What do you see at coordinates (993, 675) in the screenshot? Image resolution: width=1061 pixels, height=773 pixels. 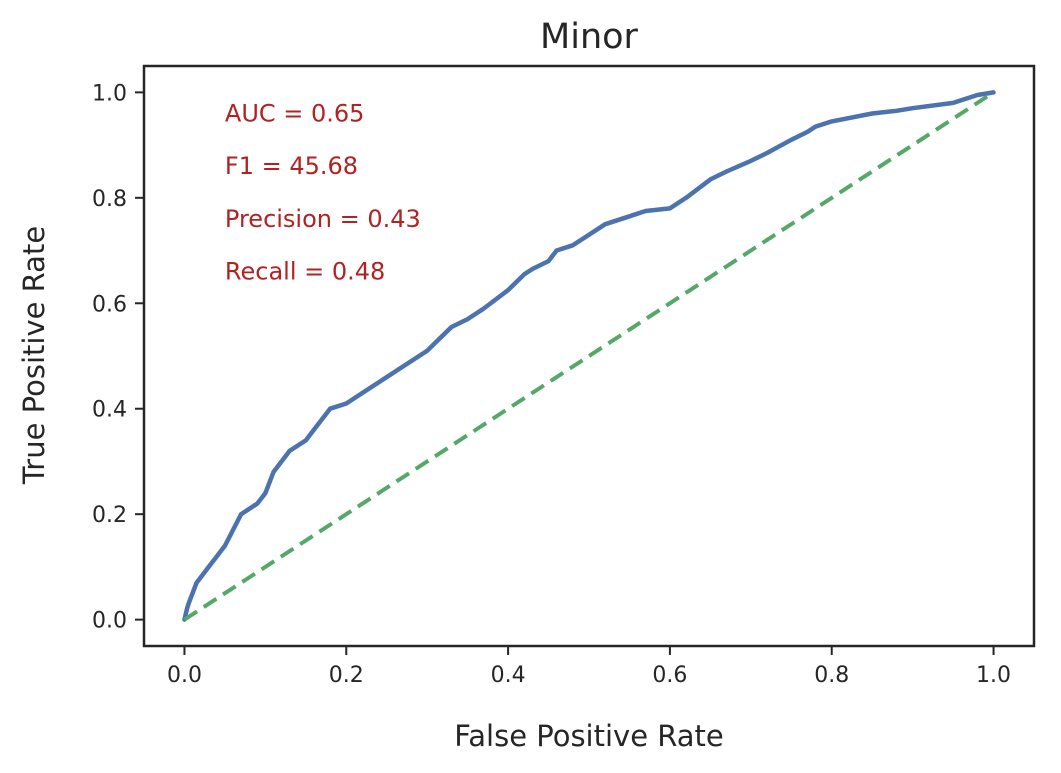 I see `x-tick-label: 1.0` at bounding box center [993, 675].